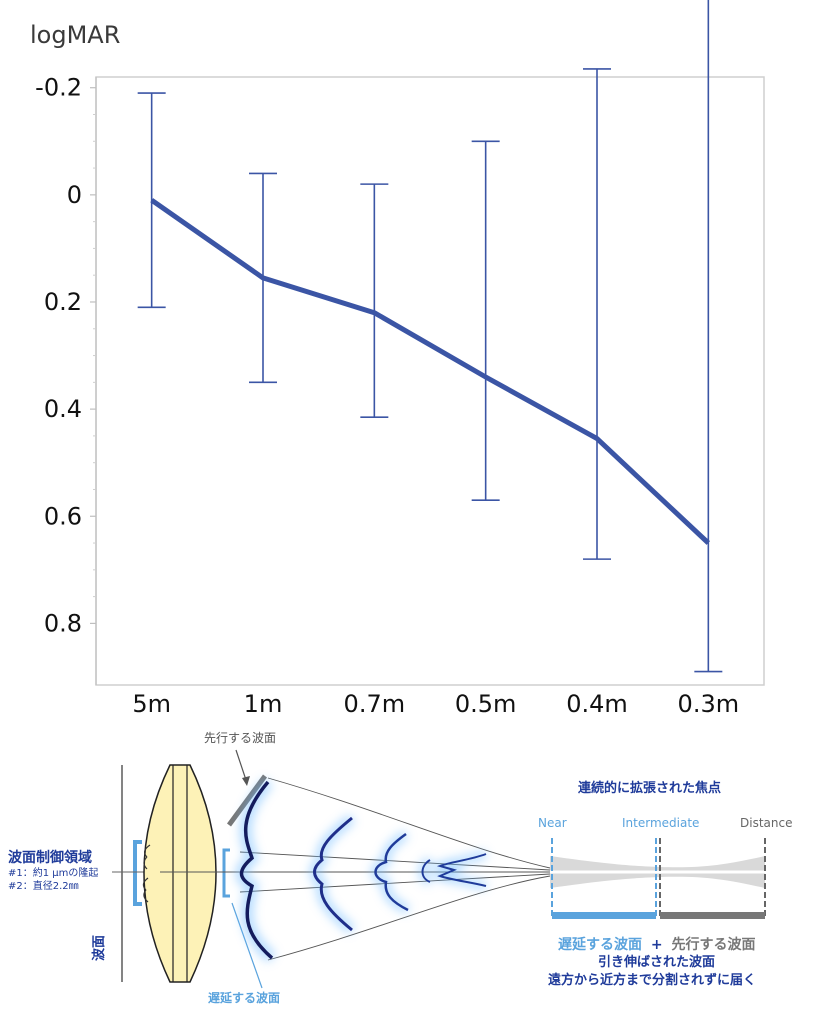 Image resolution: width=816 pixels, height=1012 pixels. I want to click on x-tick-label: 0.3m, so click(709, 704).